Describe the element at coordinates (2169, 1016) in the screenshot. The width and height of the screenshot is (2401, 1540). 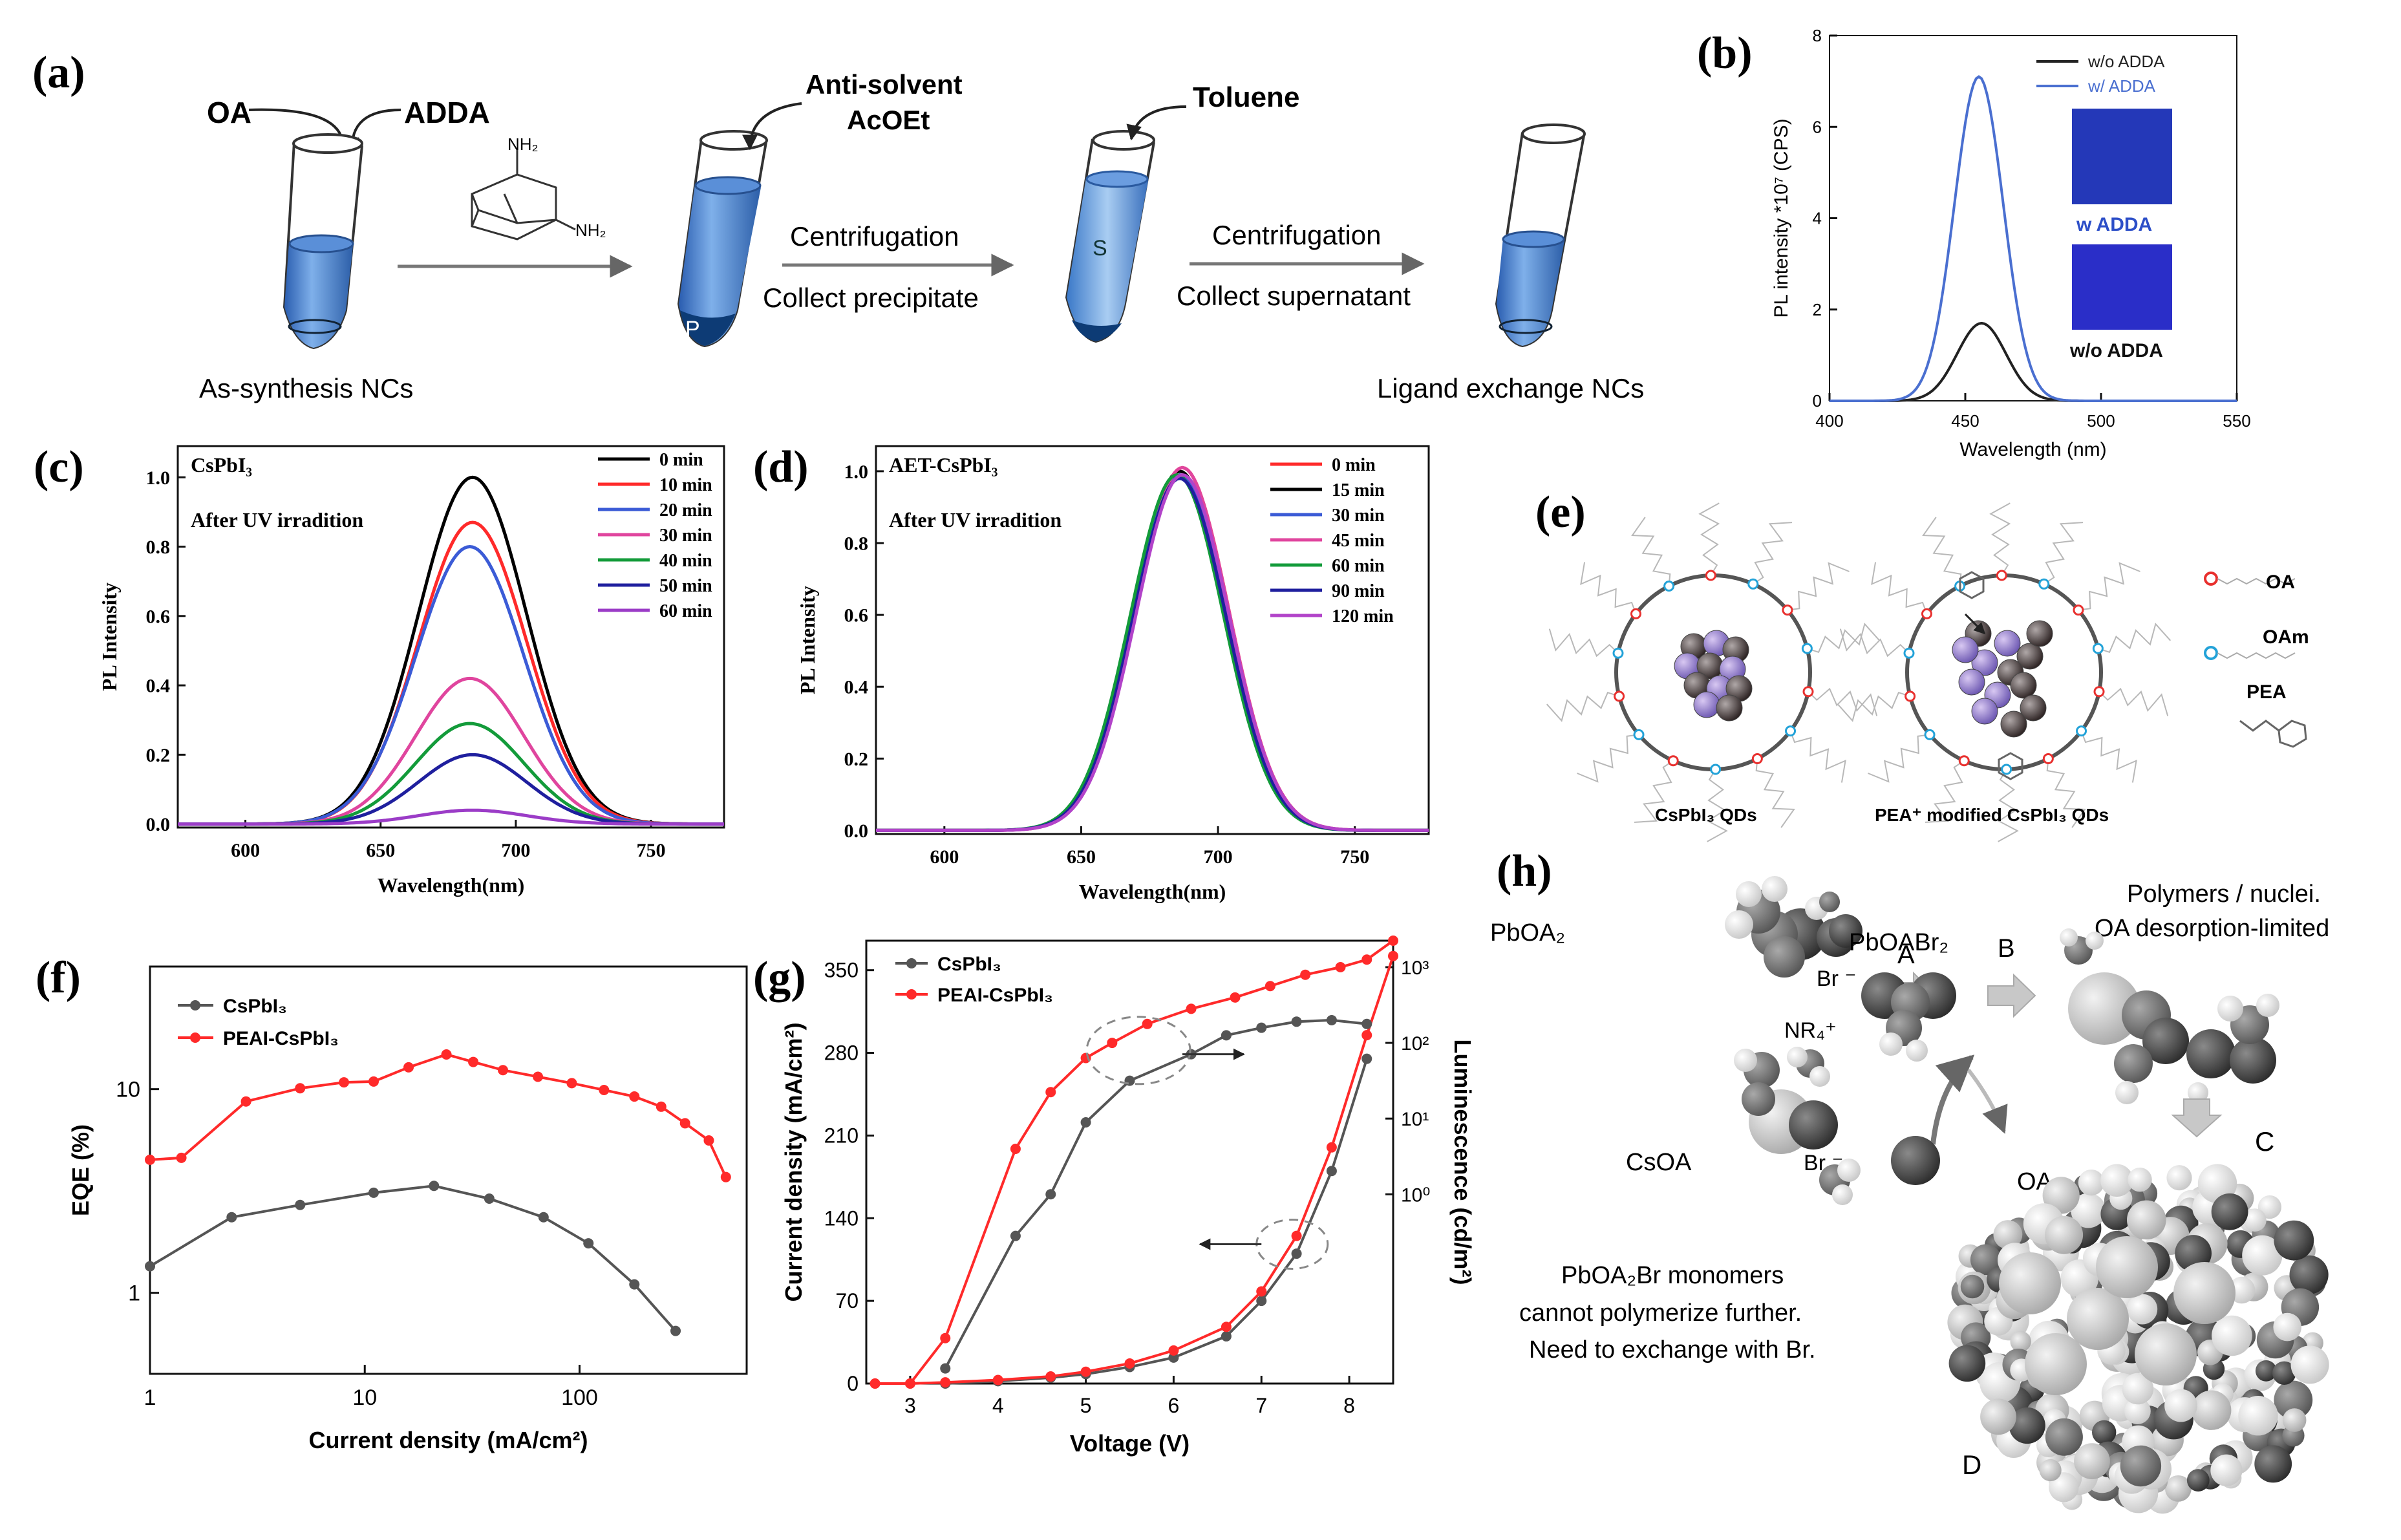
I see `molecule-polymer` at that location.